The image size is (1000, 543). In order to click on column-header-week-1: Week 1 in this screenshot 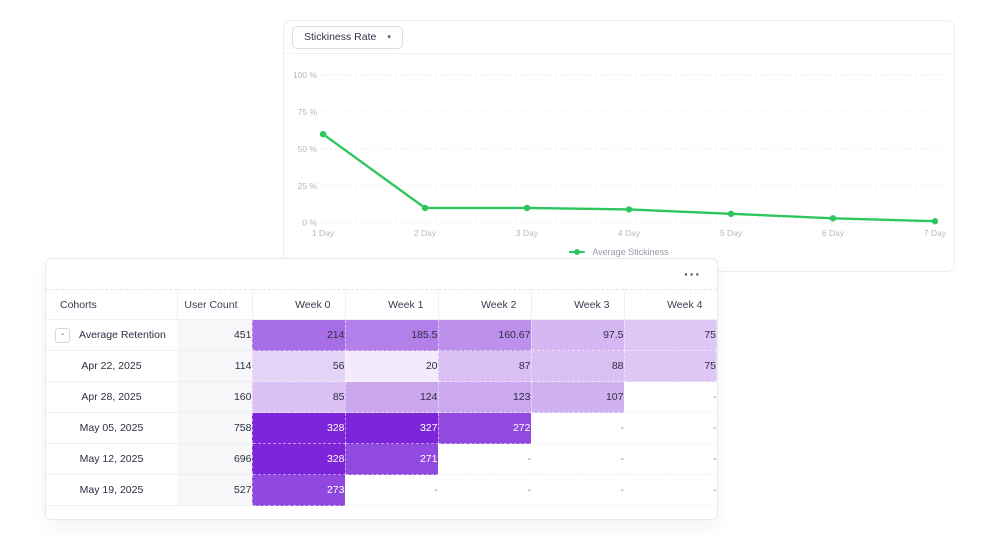, I will do `click(391, 304)`.